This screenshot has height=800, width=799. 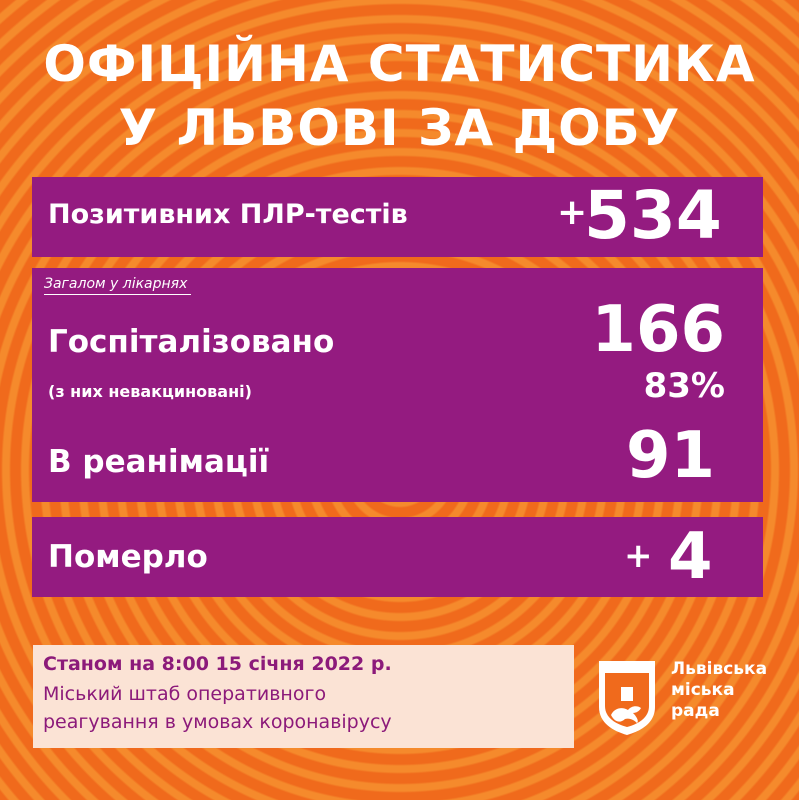 I want to click on logo-text-line-2: міська, so click(x=703, y=690).